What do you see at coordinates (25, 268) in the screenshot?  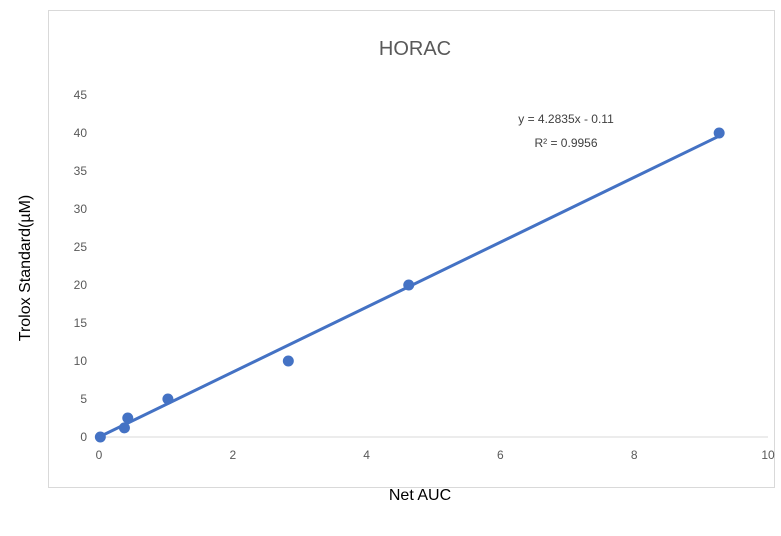 I see `y-axis-title: Trolox Standard(µM)` at bounding box center [25, 268].